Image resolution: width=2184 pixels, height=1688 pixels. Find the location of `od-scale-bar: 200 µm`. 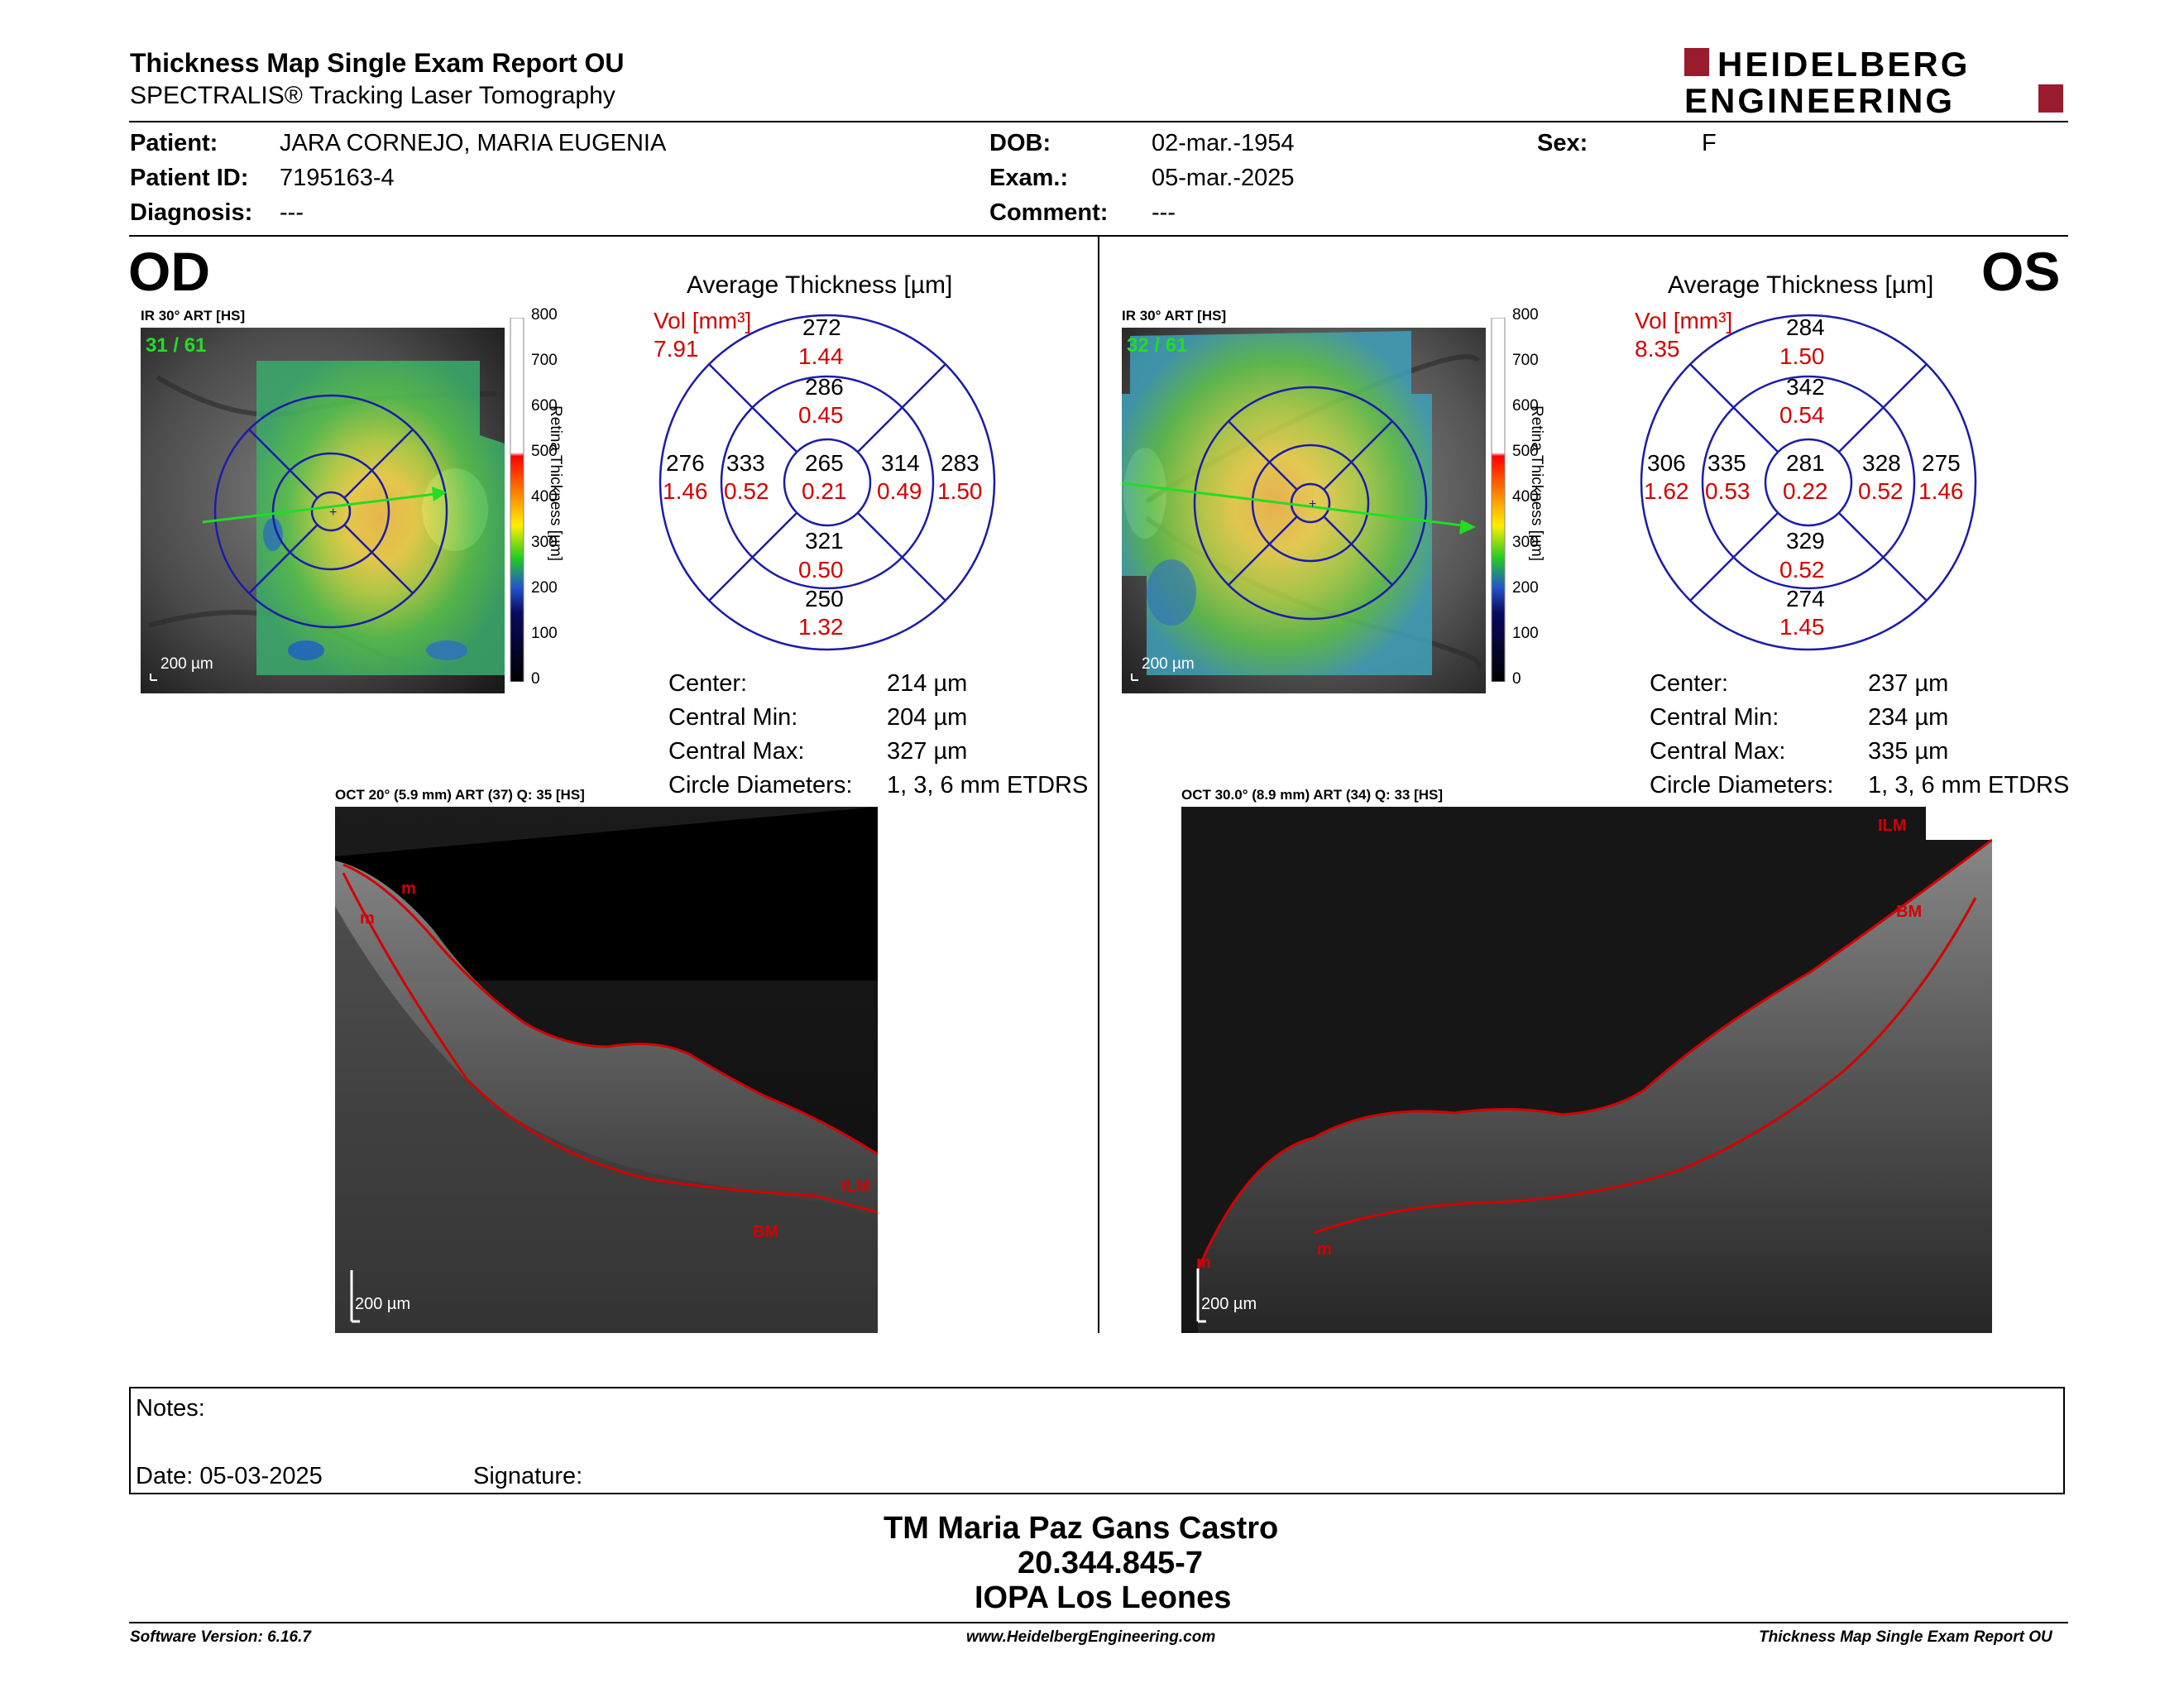

od-scale-bar: 200 µm is located at coordinates (186, 664).